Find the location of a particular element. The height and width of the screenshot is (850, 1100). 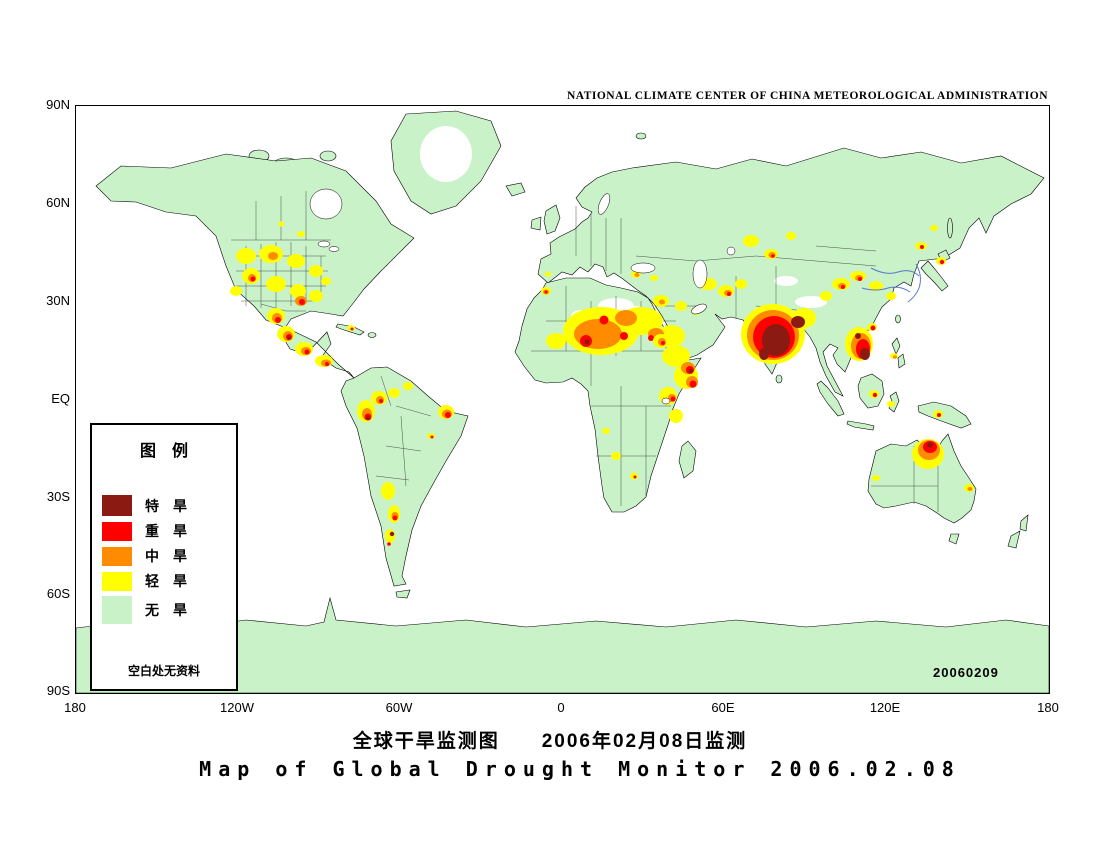

legend-swatch-extreme is located at coordinates (117, 505).